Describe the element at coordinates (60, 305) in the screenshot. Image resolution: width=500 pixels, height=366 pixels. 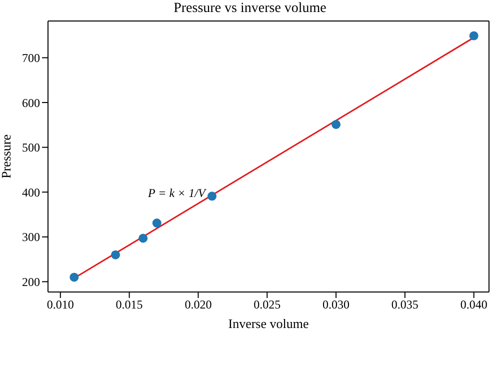
I see `x-tick-label: 0.010` at that location.